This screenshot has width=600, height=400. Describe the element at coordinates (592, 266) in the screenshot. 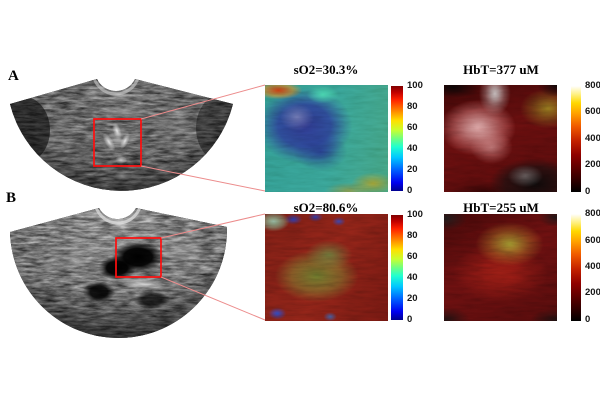

I see `hot-b-tick-400: 400` at that location.